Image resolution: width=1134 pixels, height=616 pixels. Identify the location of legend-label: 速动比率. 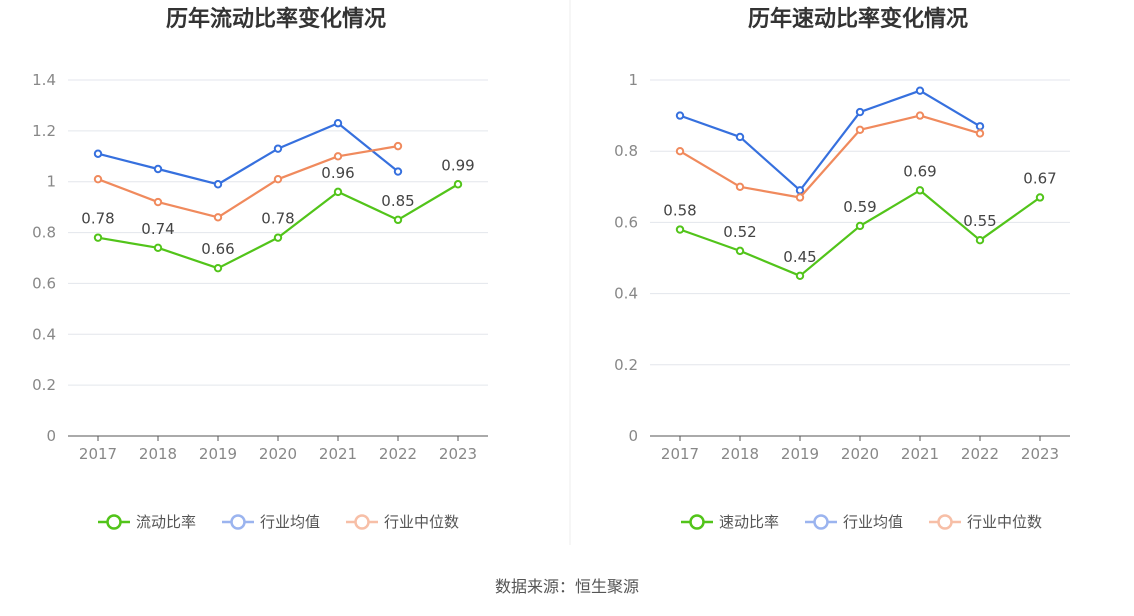
(749, 522).